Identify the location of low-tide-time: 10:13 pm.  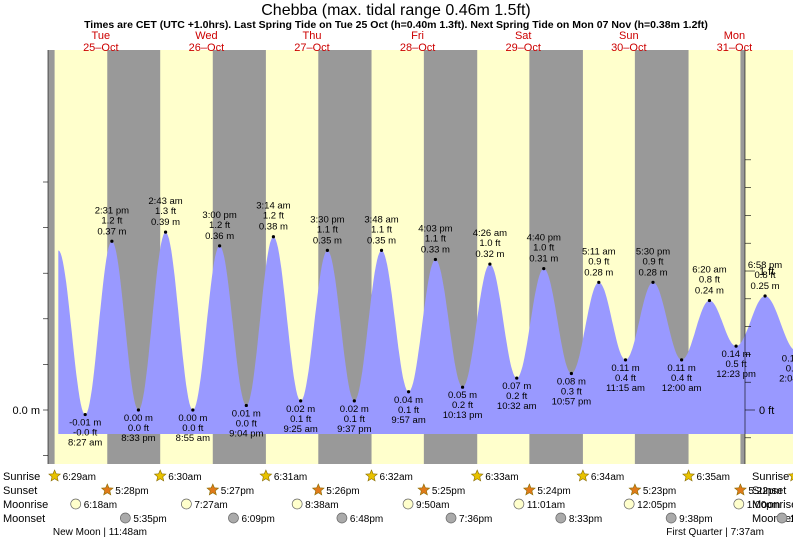
(463, 415).